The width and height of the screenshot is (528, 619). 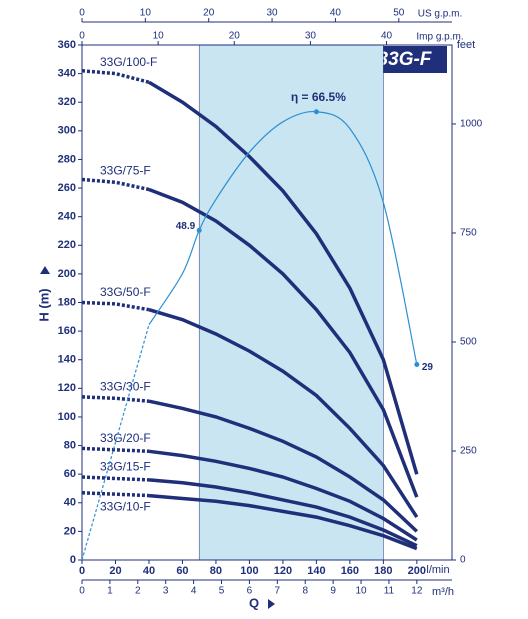 What do you see at coordinates (468, 342) in the screenshot?
I see `y2-tick-label: 500` at bounding box center [468, 342].